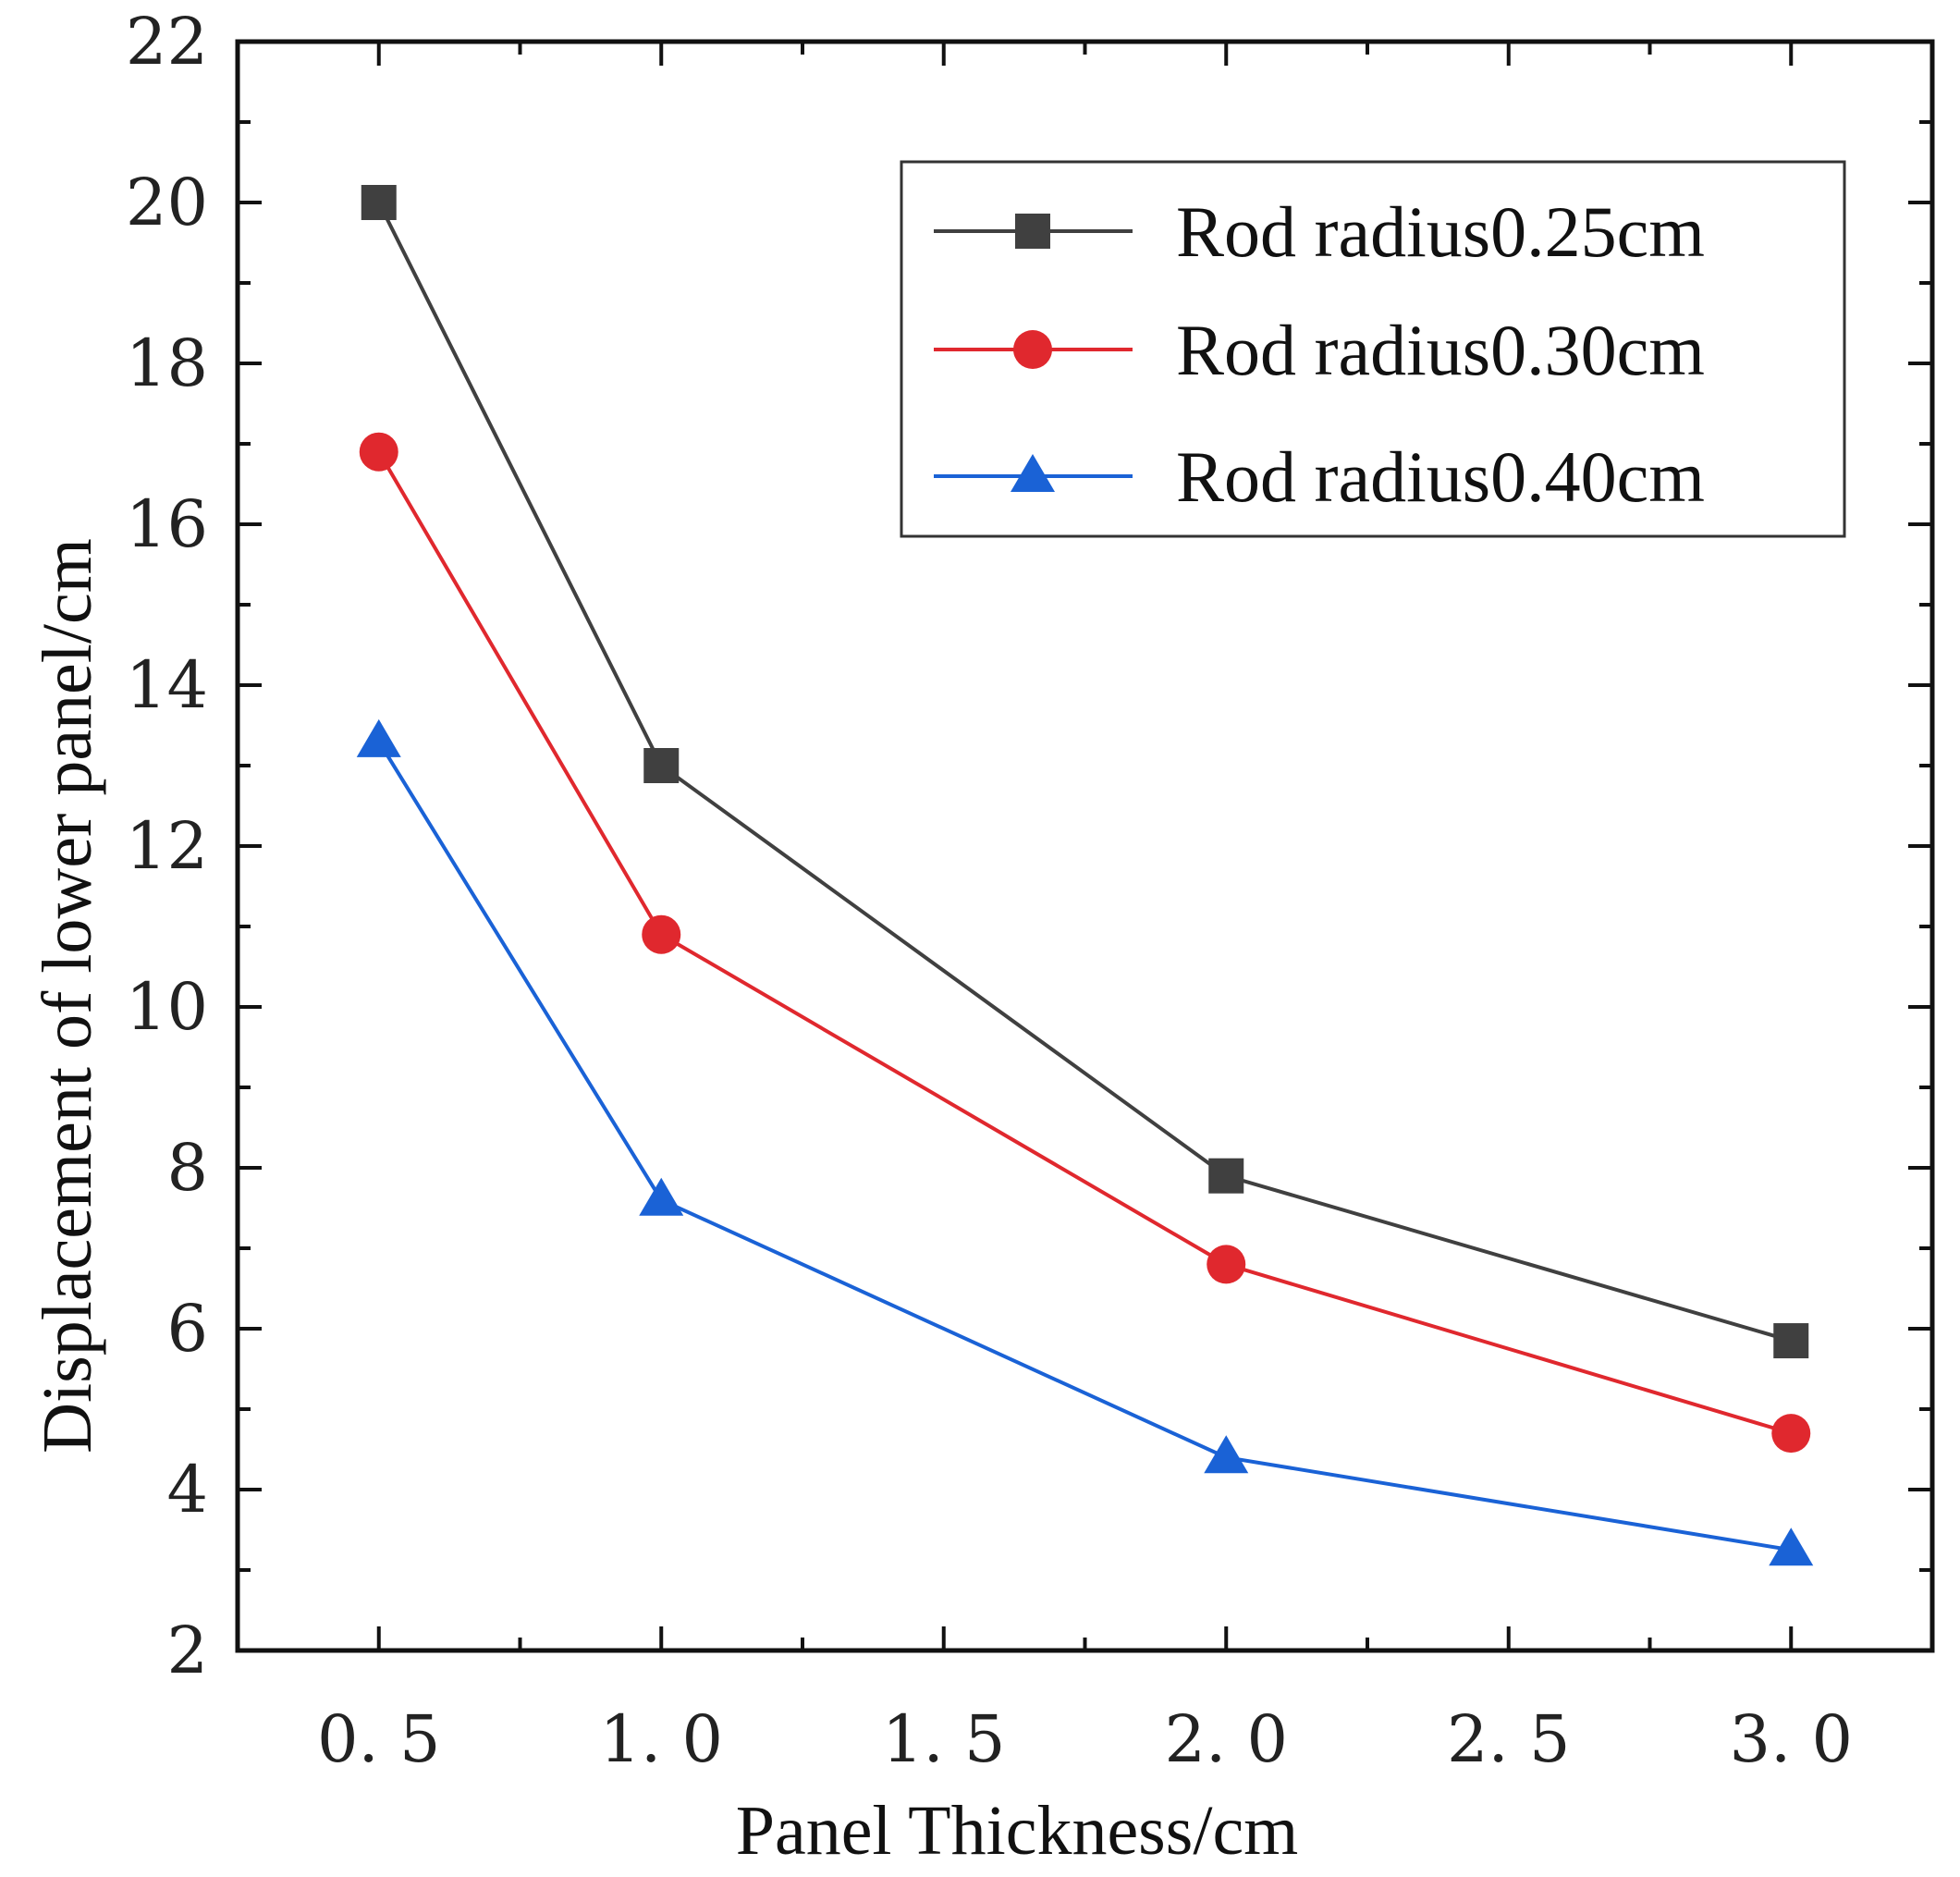 The image size is (1960, 1877). I want to click on legend-label: Rod radius0.40cm, so click(1440, 476).